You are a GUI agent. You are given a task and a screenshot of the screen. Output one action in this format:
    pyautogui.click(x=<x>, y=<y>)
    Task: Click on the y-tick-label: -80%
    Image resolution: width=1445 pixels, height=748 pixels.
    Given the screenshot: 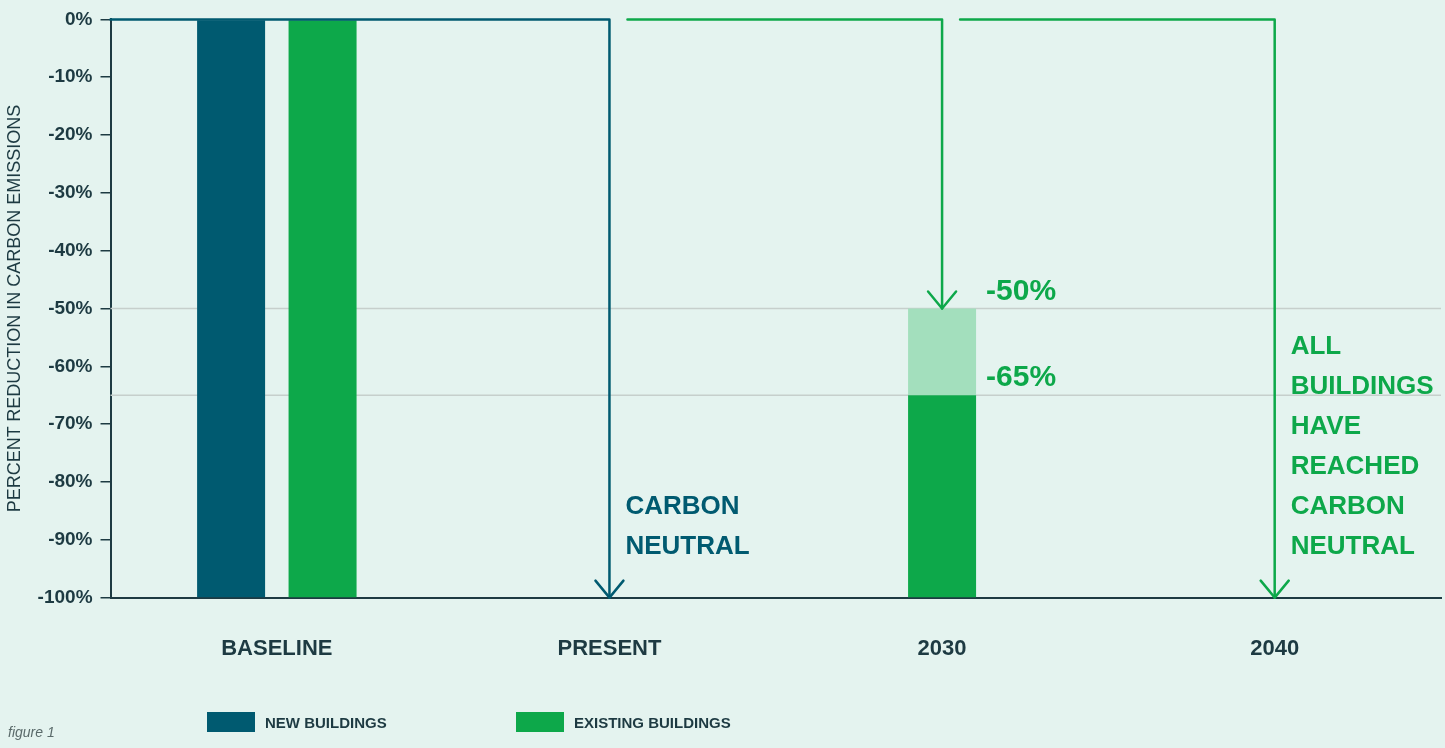 What is the action you would take?
    pyautogui.click(x=70, y=481)
    